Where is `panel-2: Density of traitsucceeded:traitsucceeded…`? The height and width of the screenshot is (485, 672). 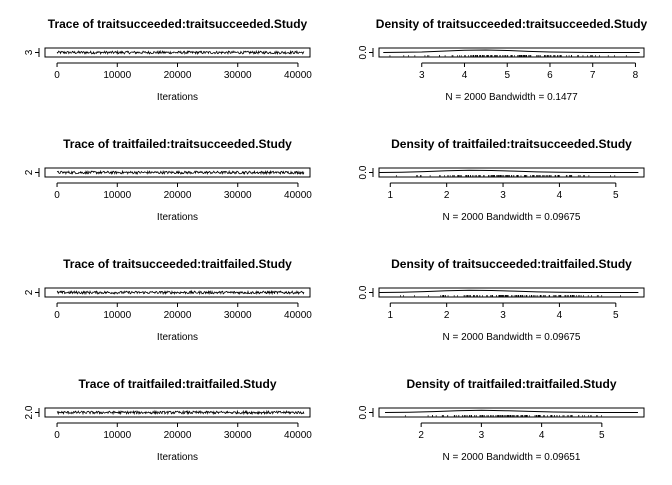 panel-2: Density of traitsucceeded:traitsucceeded… is located at coordinates (503, 60).